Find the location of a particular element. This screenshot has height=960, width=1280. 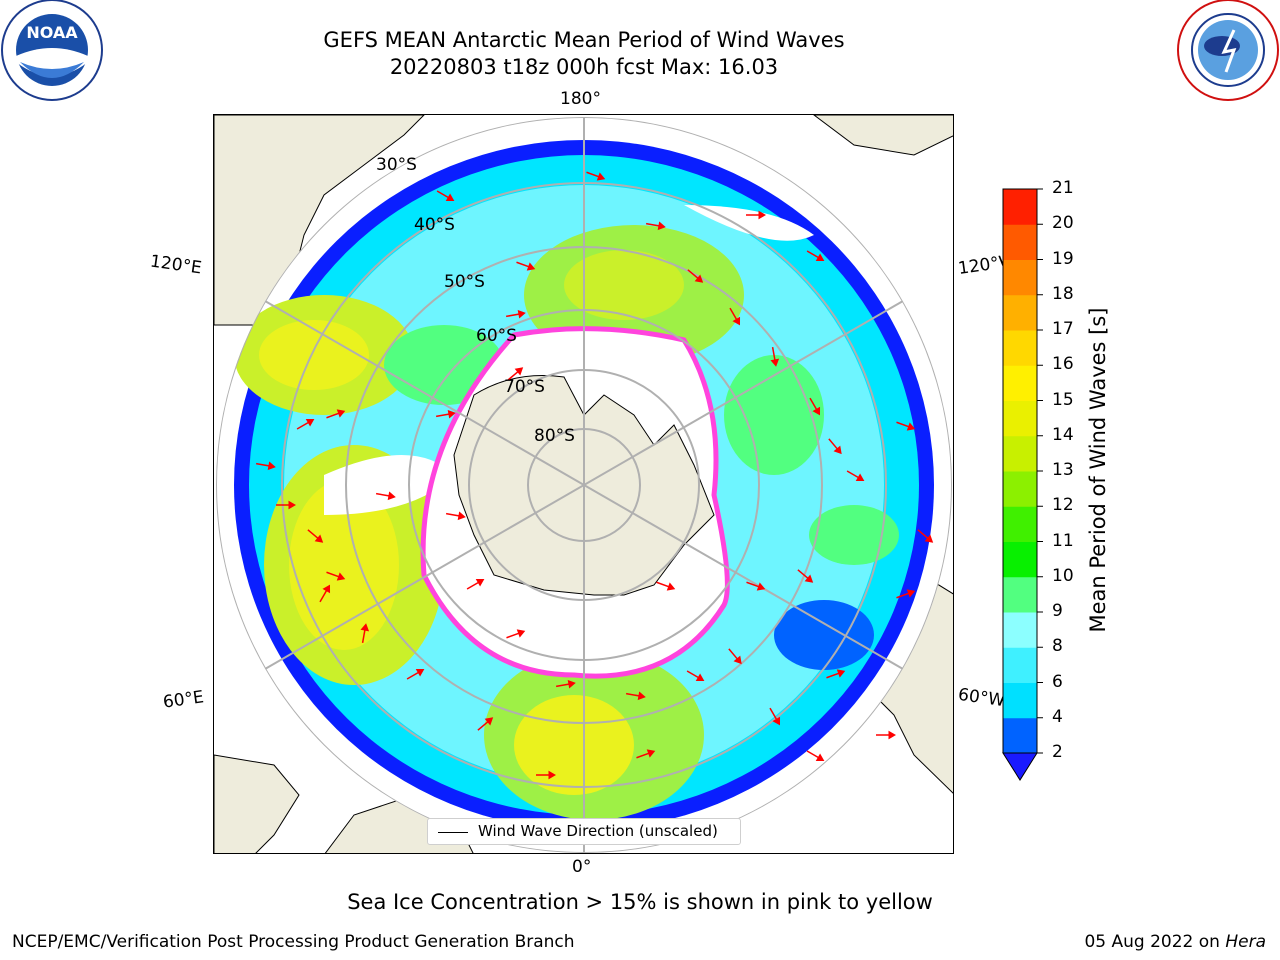

colorbar-tick-label: 10 is located at coordinates (1063, 575).